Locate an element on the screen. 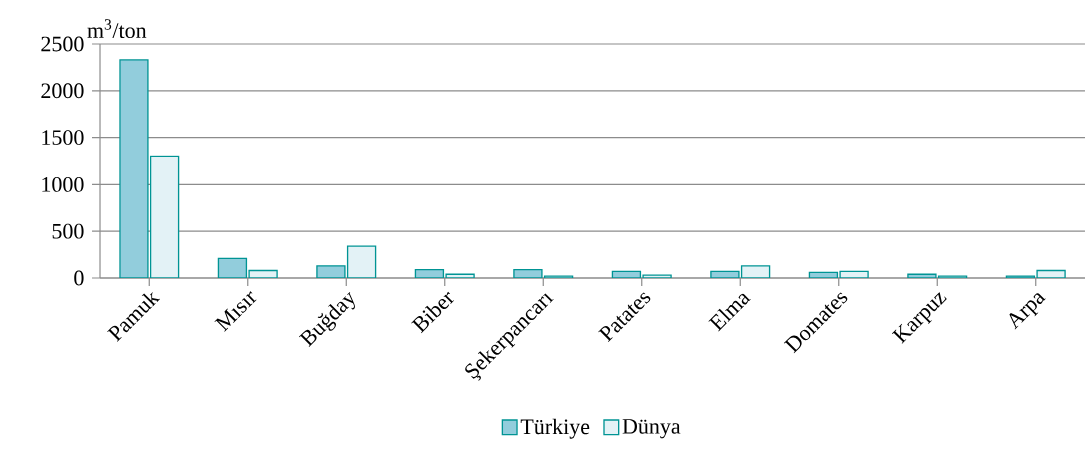 The image size is (1086, 449). y-tick-label: 1000 is located at coordinates (63, 184).